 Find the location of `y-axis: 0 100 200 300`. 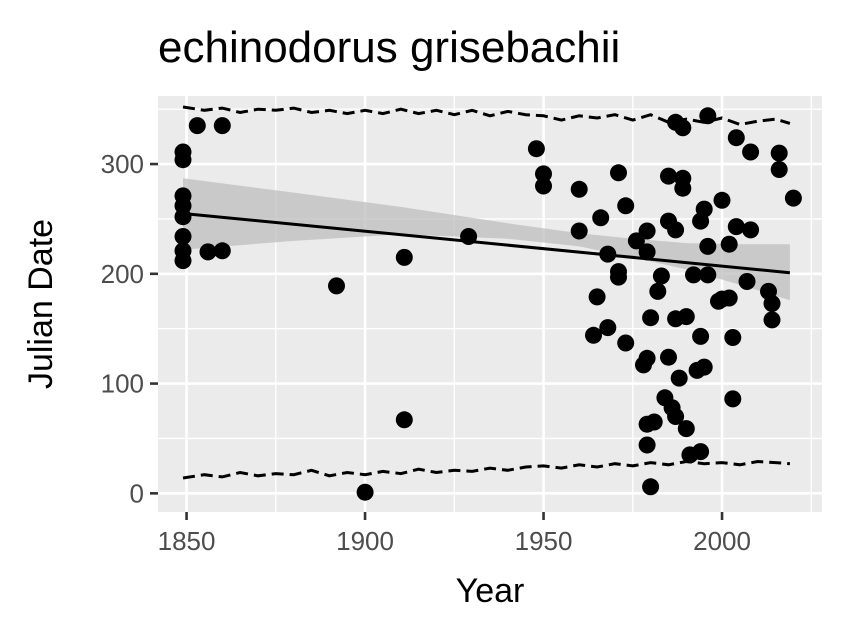

y-axis: 0 100 200 300 is located at coordinates (129, 328).